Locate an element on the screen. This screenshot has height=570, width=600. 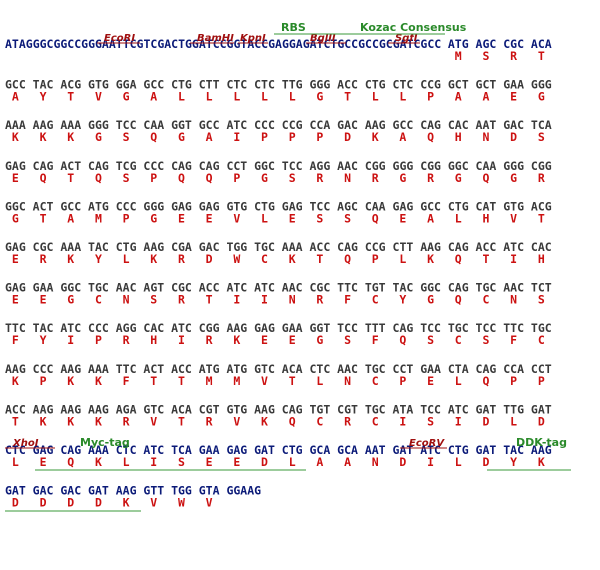
codon: TCG is located at coordinates (126, 166).